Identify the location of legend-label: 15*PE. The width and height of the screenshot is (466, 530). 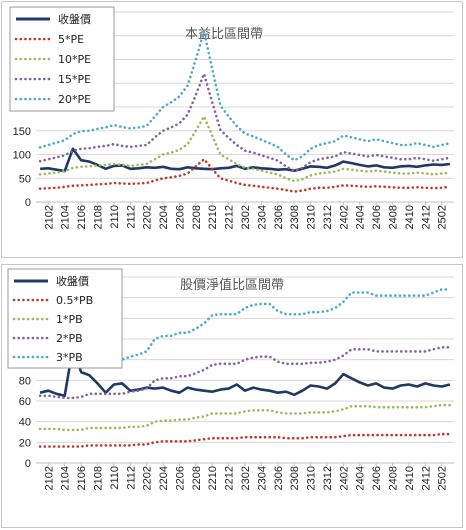
(74, 79).